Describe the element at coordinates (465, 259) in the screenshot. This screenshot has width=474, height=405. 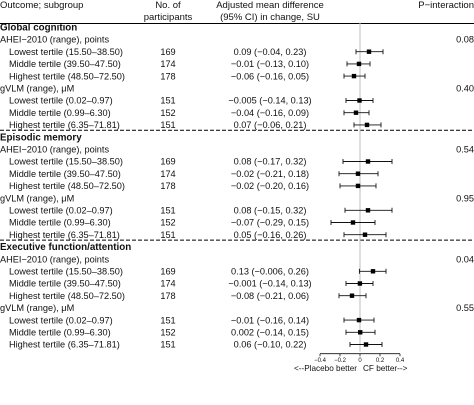
I see `p-interaction-value: 0.04` at that location.